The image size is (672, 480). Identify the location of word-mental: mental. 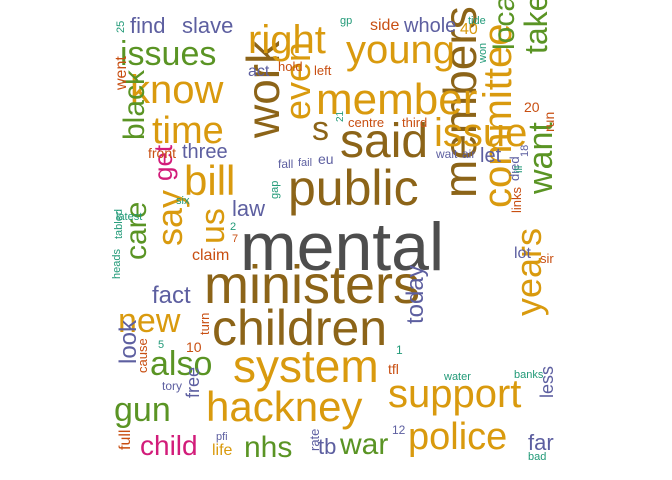
(342, 247).